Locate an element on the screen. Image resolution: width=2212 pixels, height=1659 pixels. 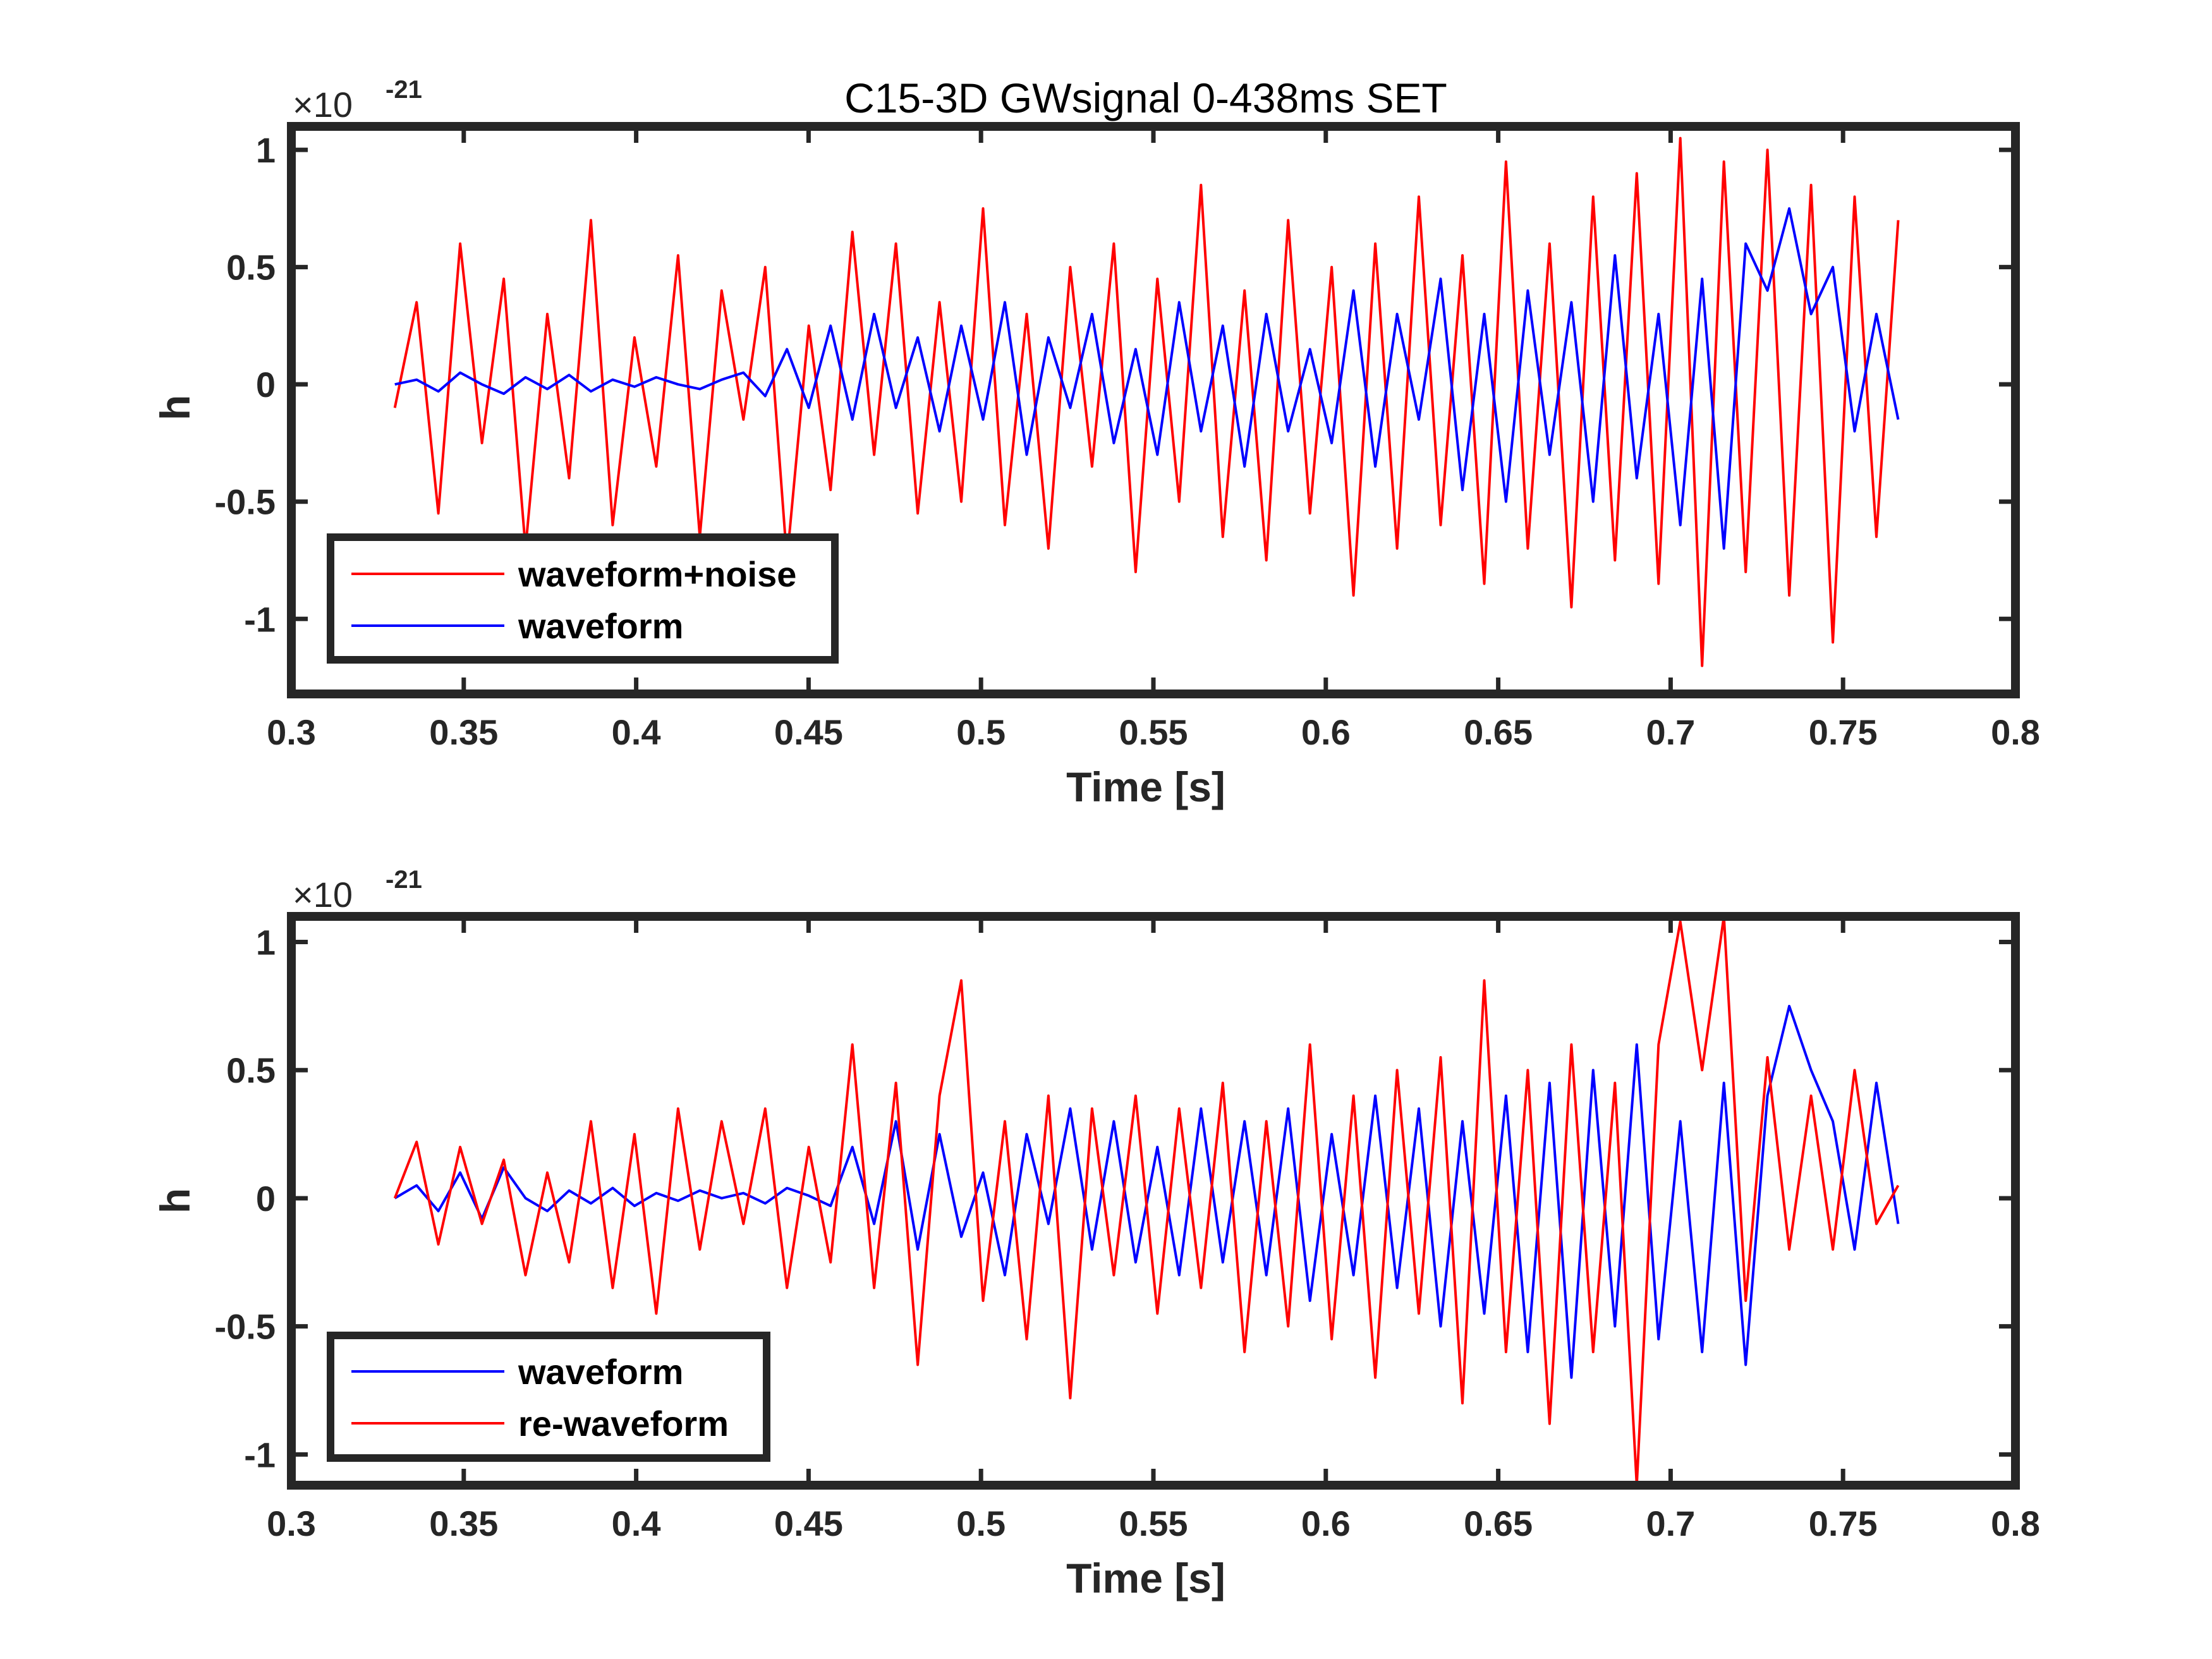
legend: waveform re-waveform is located at coordinates (548, 1397).